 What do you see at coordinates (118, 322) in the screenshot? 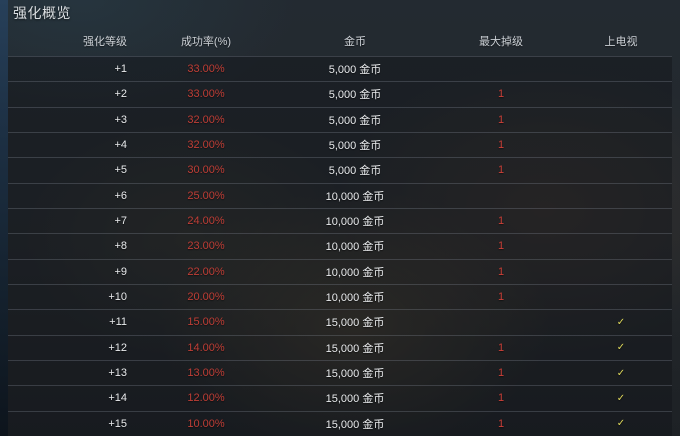
I see `level-cell: +11` at bounding box center [118, 322].